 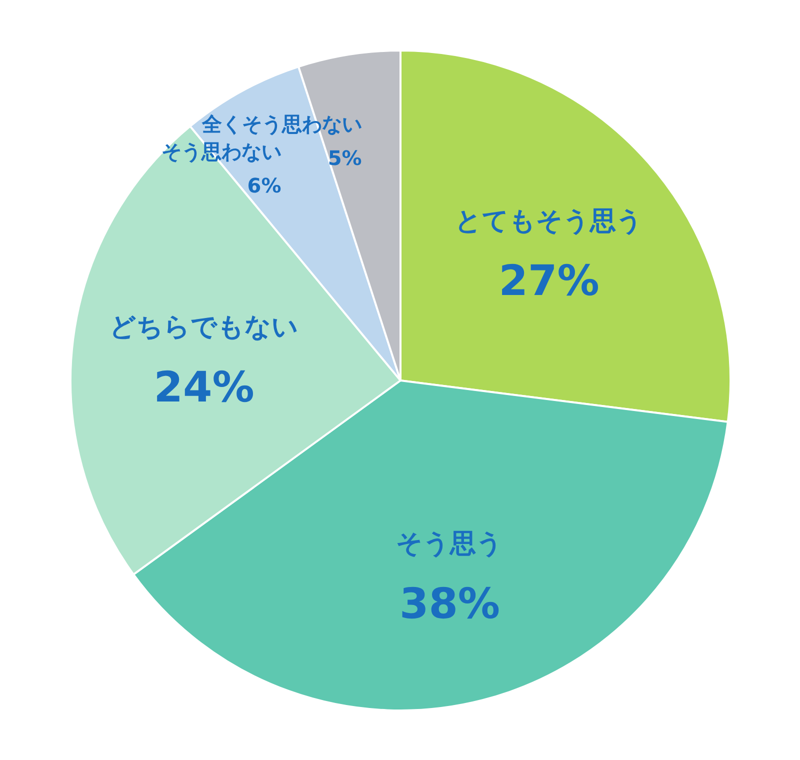 What do you see at coordinates (204, 327) in the screenshot?
I see `slice-label: どちらでもない` at bounding box center [204, 327].